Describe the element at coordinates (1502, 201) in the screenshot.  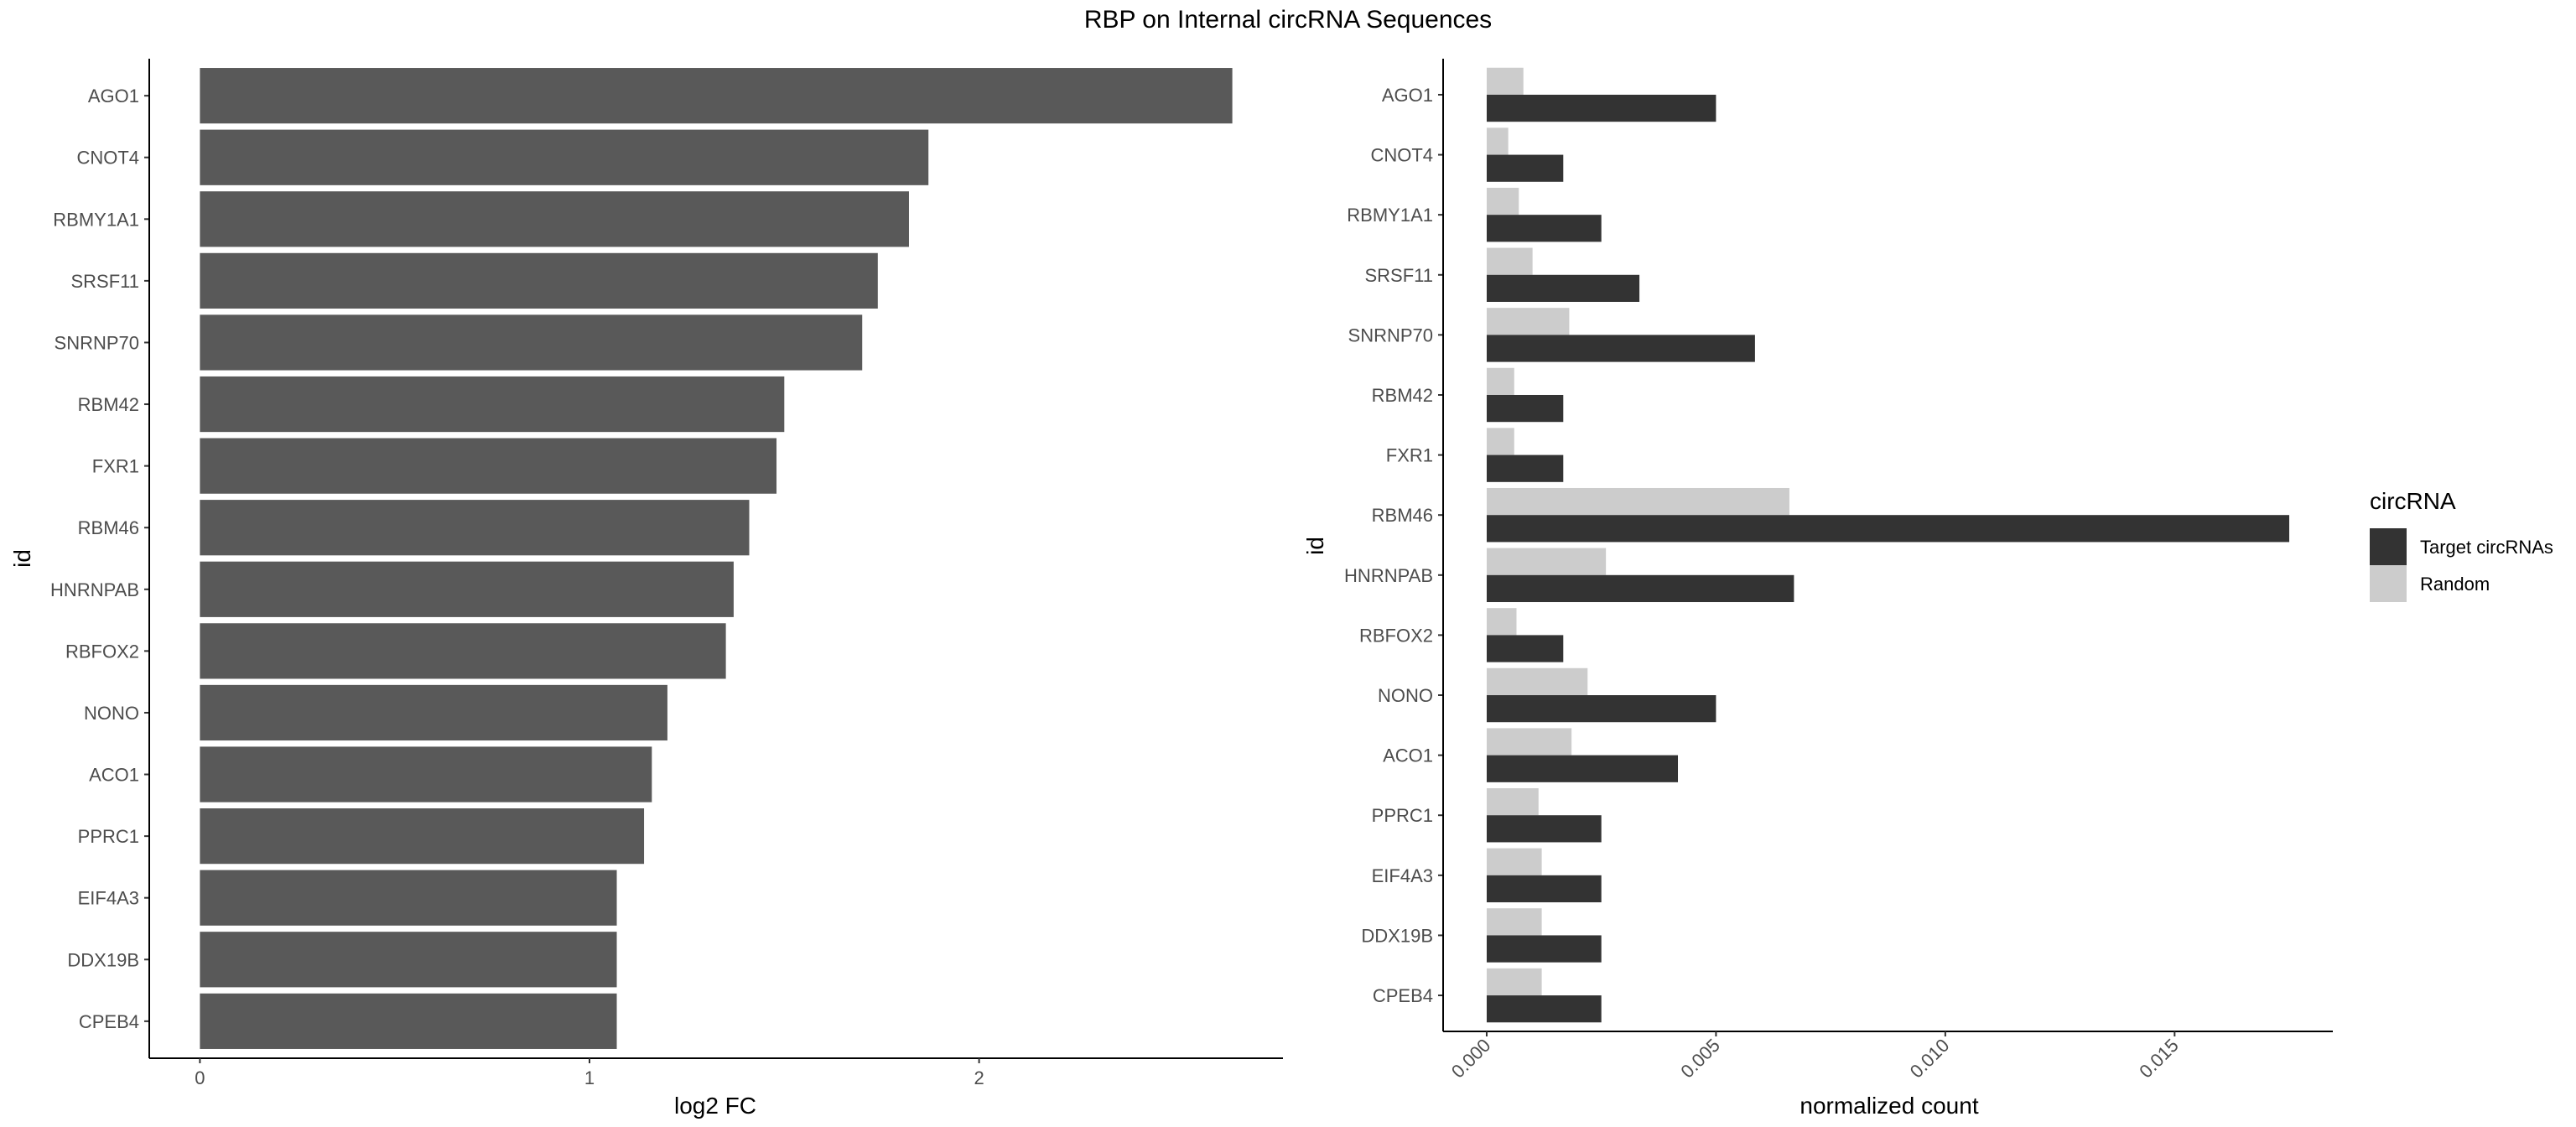
I see `bar-random-rbmy1a1` at that location.